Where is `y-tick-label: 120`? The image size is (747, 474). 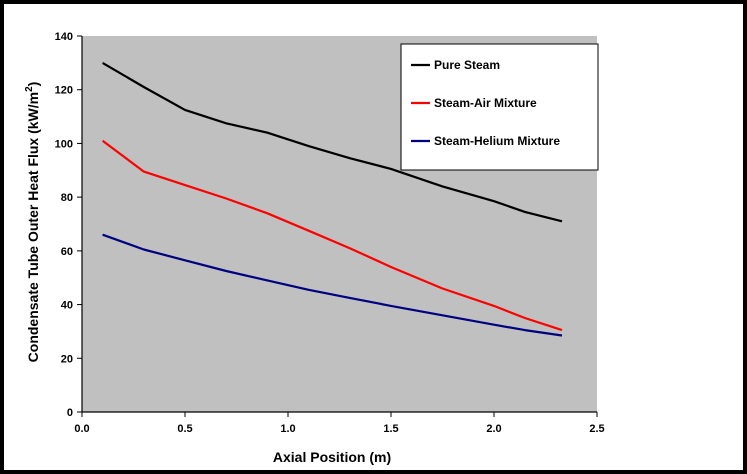
y-tick-label: 120 is located at coordinates (64, 91).